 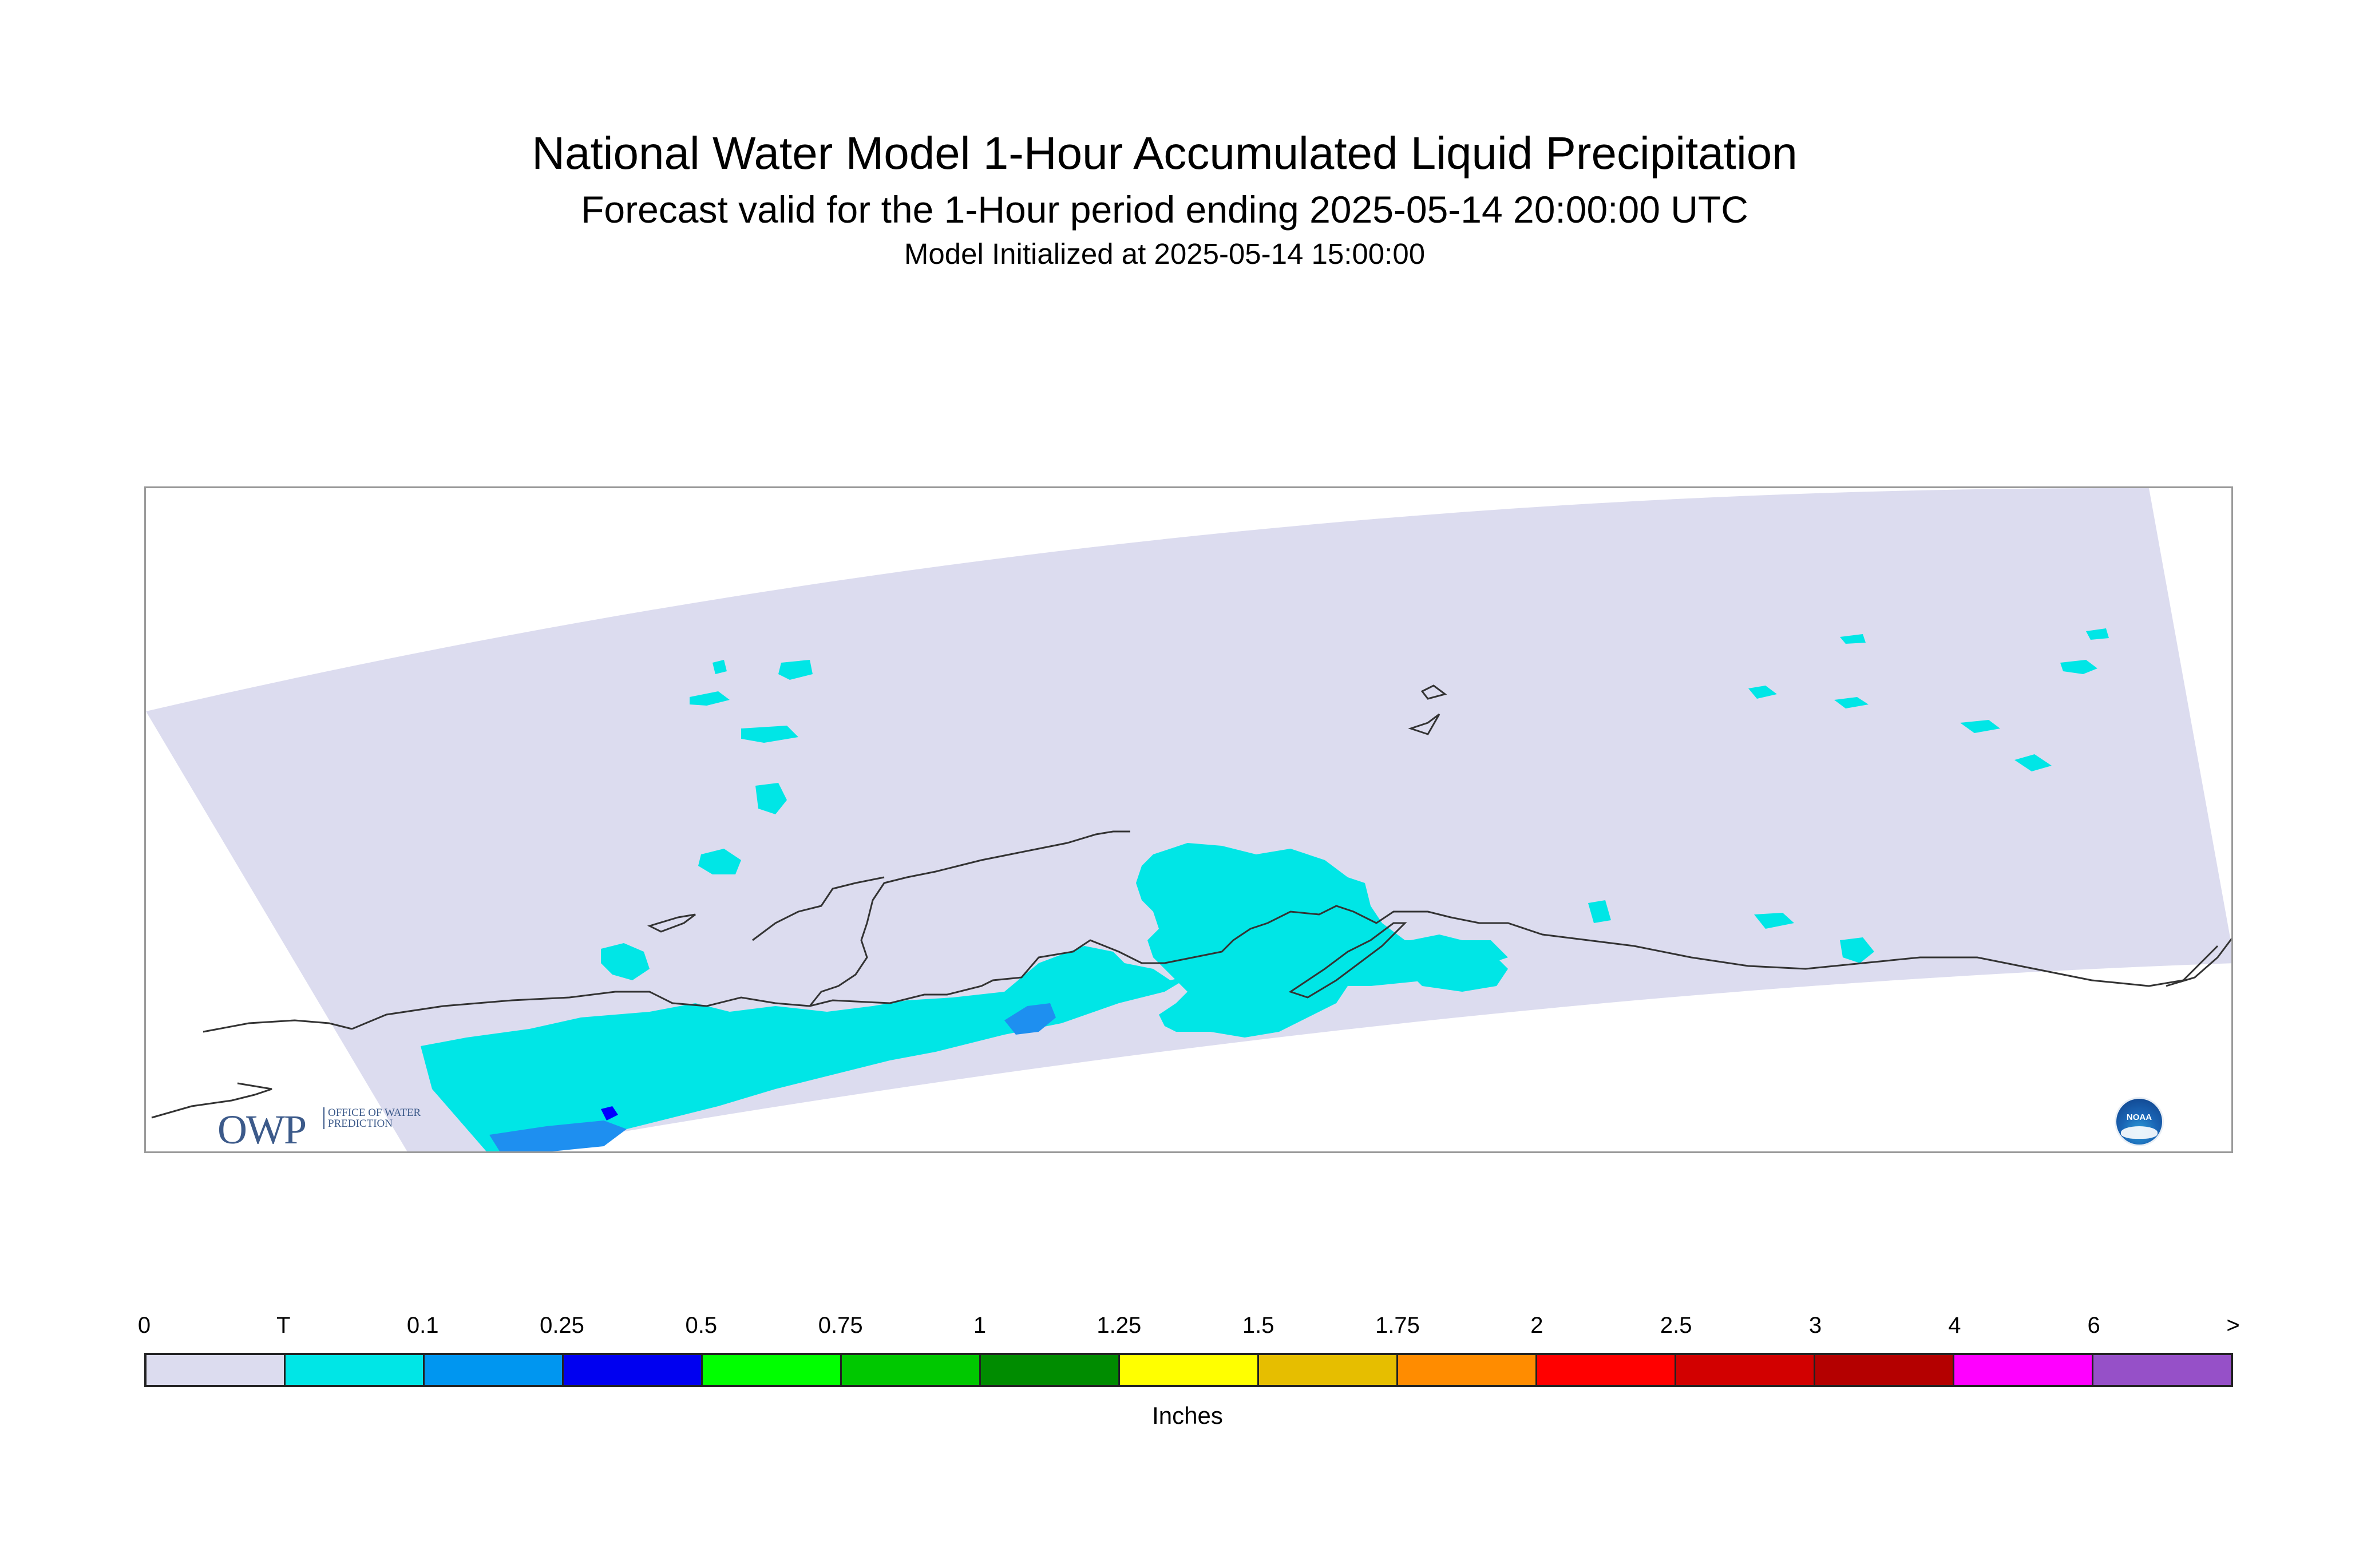 I want to click on legend-units-label: Inches, so click(x=1187, y=1415).